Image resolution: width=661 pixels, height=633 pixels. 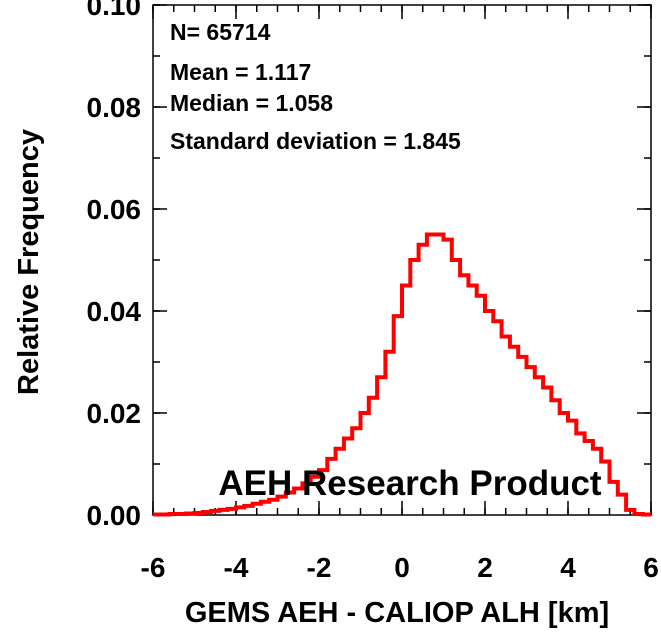 What do you see at coordinates (29, 262) in the screenshot?
I see `y-axis-title: Relative Frequency` at bounding box center [29, 262].